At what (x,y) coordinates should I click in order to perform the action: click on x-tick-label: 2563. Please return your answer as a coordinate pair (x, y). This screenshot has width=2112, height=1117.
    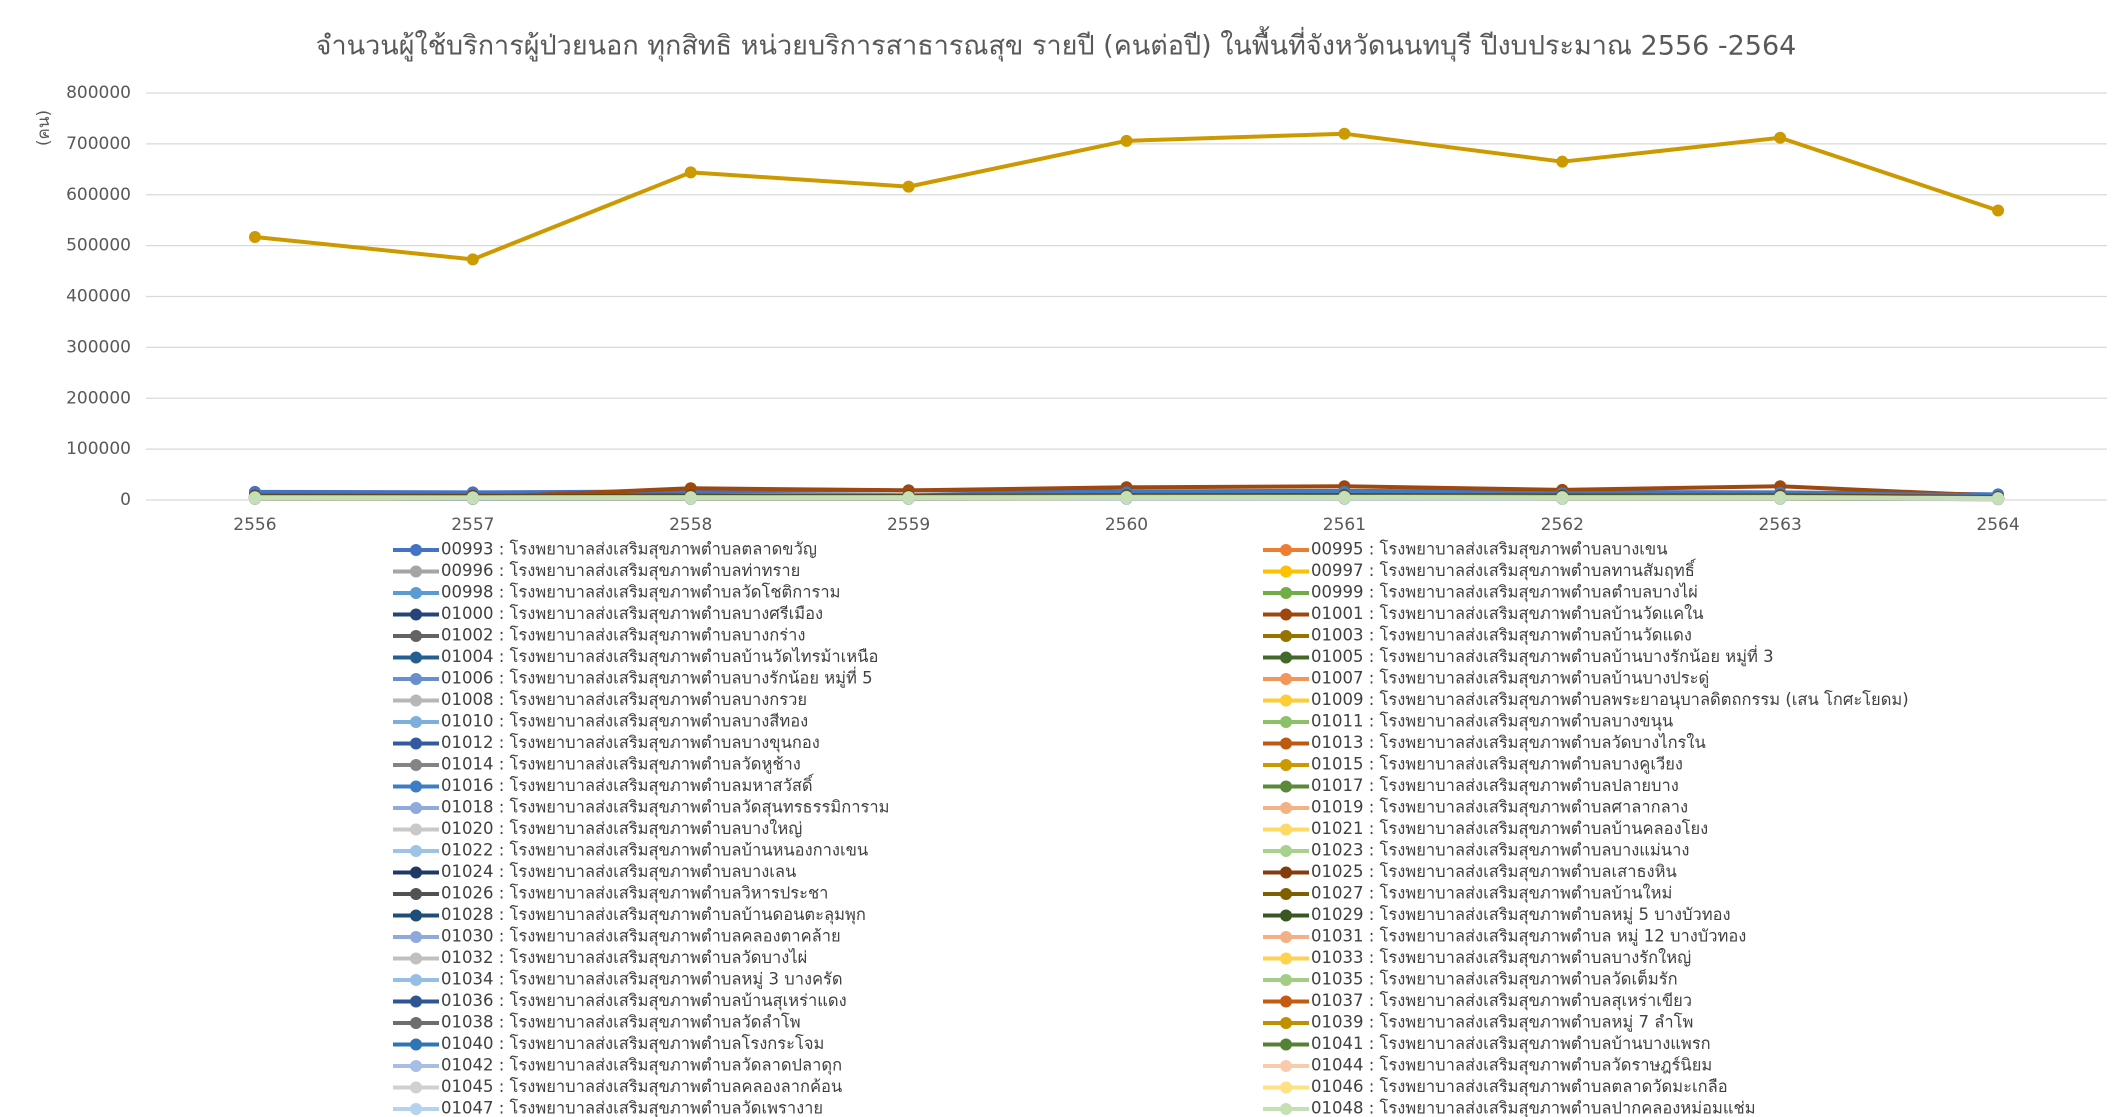
    Looking at the image, I should click on (1780, 525).